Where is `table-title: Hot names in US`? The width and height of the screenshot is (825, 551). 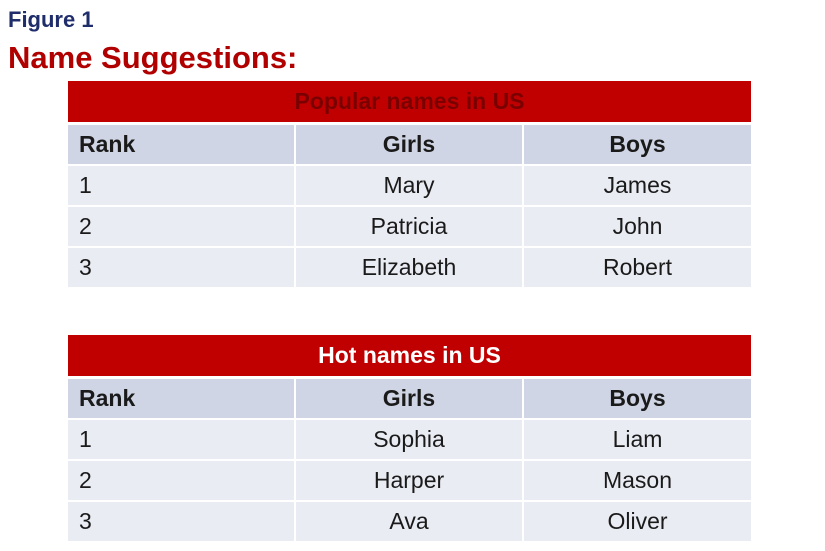 table-title: Hot names in US is located at coordinates (409, 357).